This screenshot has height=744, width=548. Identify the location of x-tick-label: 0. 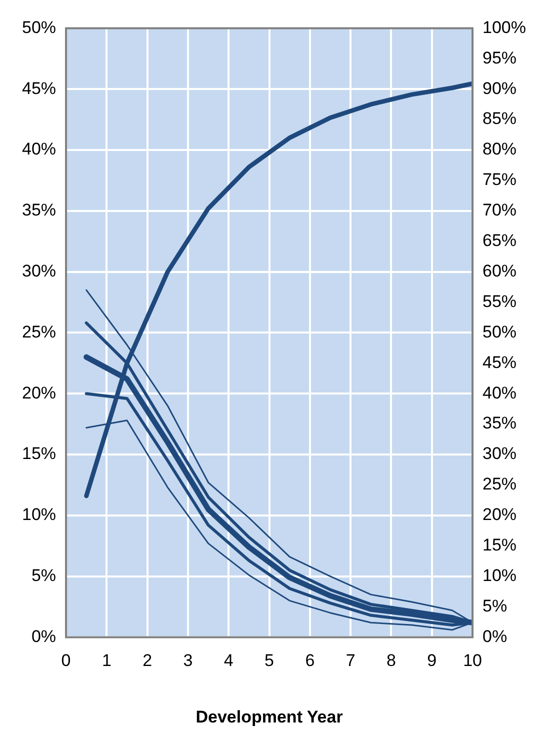
(66, 660).